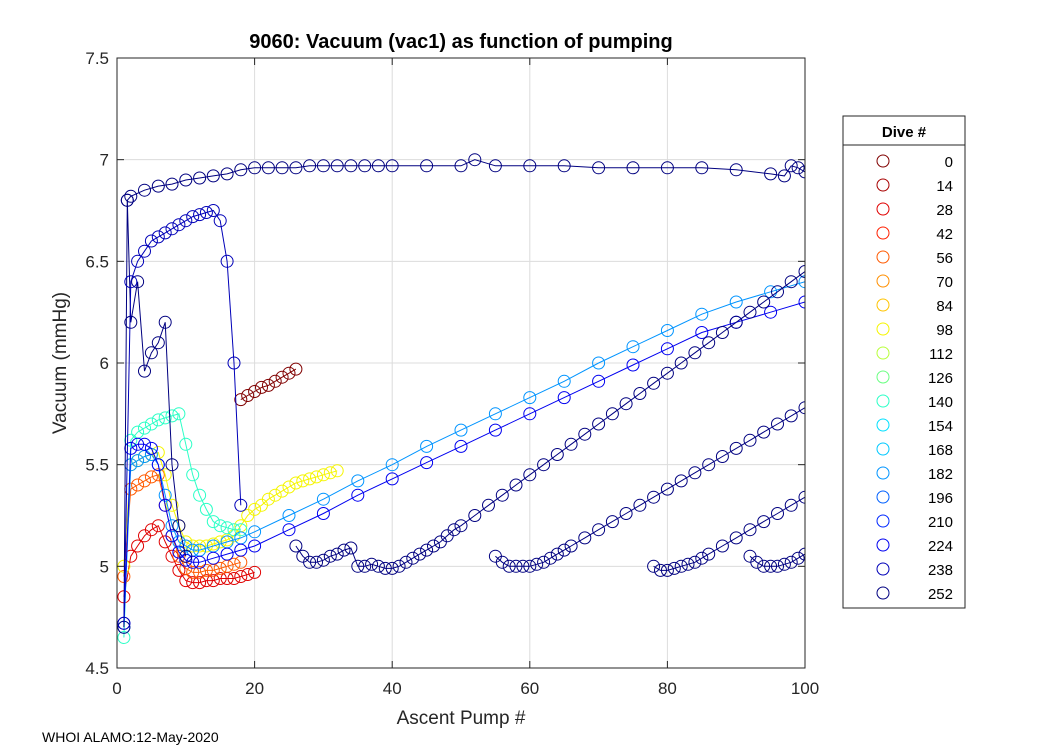 The width and height of the screenshot is (1050, 750). I want to click on legend-entry: 182, so click(914, 474).